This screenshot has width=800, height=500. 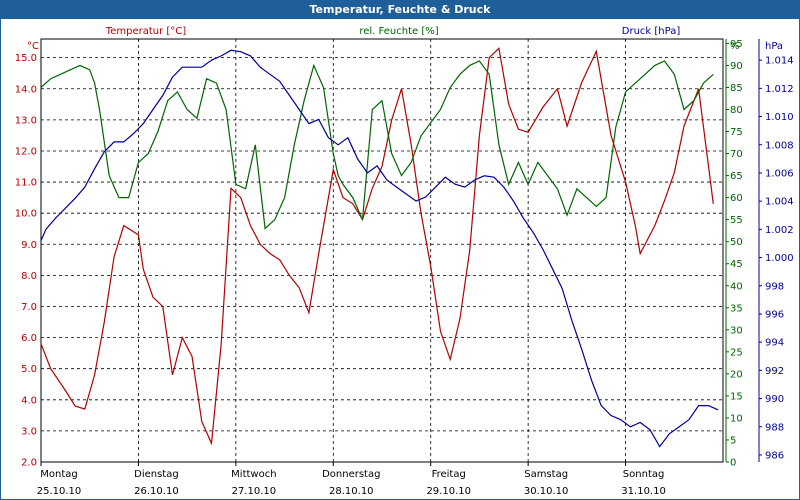 I want to click on pressure-tick-label: 998, so click(x=774, y=286).